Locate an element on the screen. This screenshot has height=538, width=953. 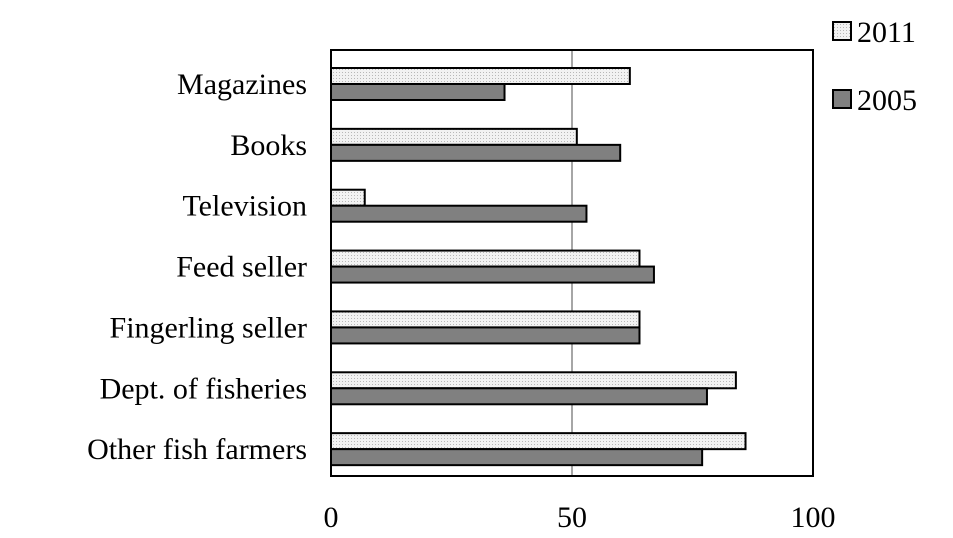
bar-2011-magazines is located at coordinates (480, 76).